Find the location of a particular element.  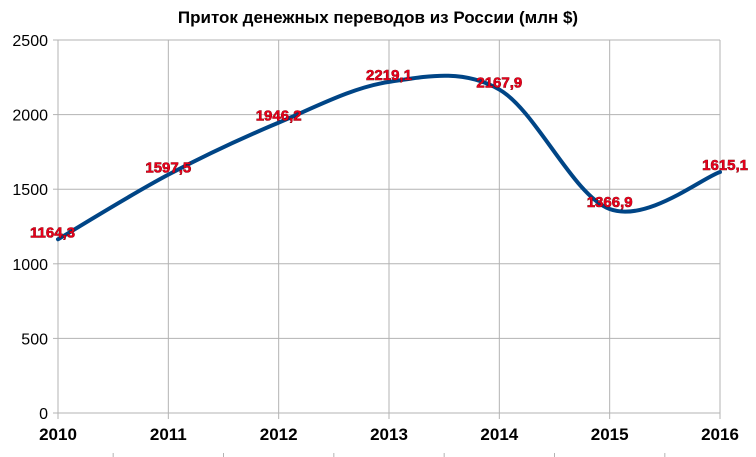

y-tick-label: 2000 is located at coordinates (30, 116).